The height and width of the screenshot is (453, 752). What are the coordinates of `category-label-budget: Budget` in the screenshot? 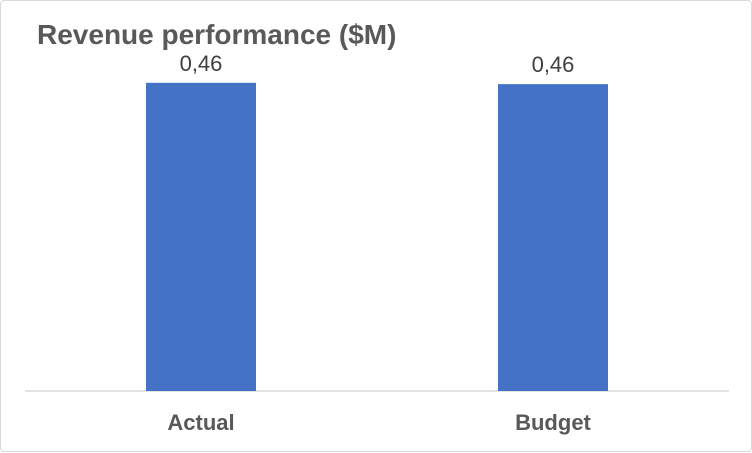 It's located at (553, 422).